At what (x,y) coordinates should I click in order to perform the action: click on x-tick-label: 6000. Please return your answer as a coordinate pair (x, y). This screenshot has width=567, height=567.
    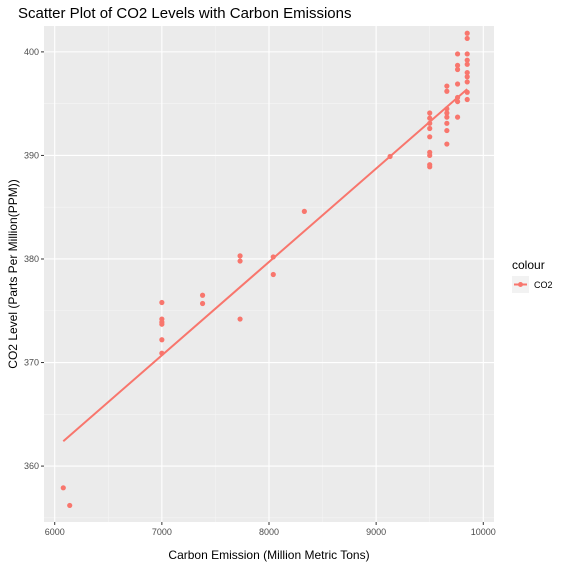
    Looking at the image, I should click on (55, 532).